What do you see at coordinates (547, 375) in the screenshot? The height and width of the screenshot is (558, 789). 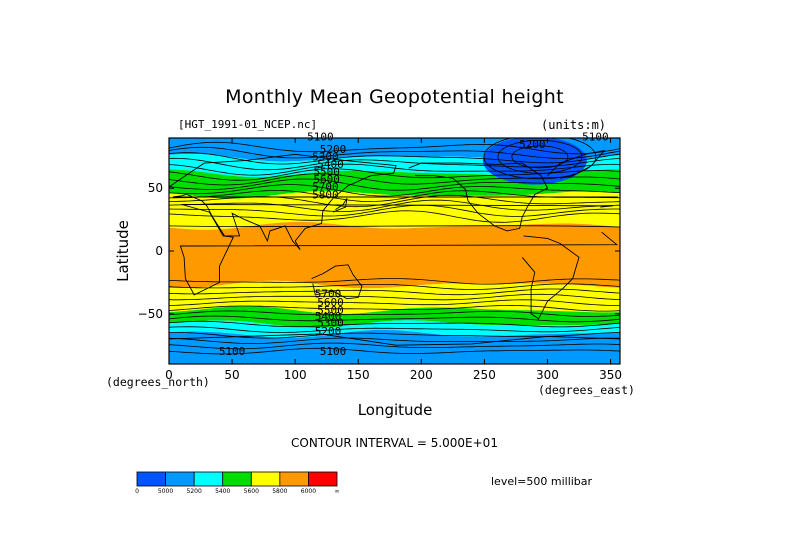 I see `x-tick-label: 300` at bounding box center [547, 375].